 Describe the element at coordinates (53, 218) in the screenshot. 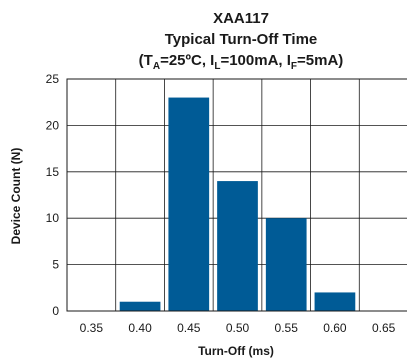

I see `y-tick-label: 10` at that location.